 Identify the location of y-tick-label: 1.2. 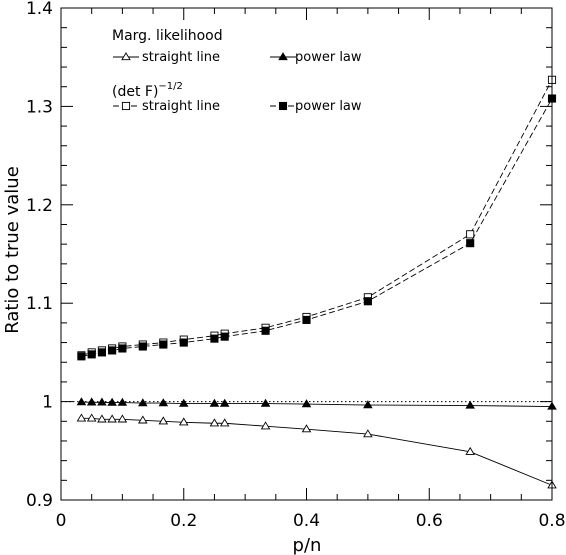
(39, 206).